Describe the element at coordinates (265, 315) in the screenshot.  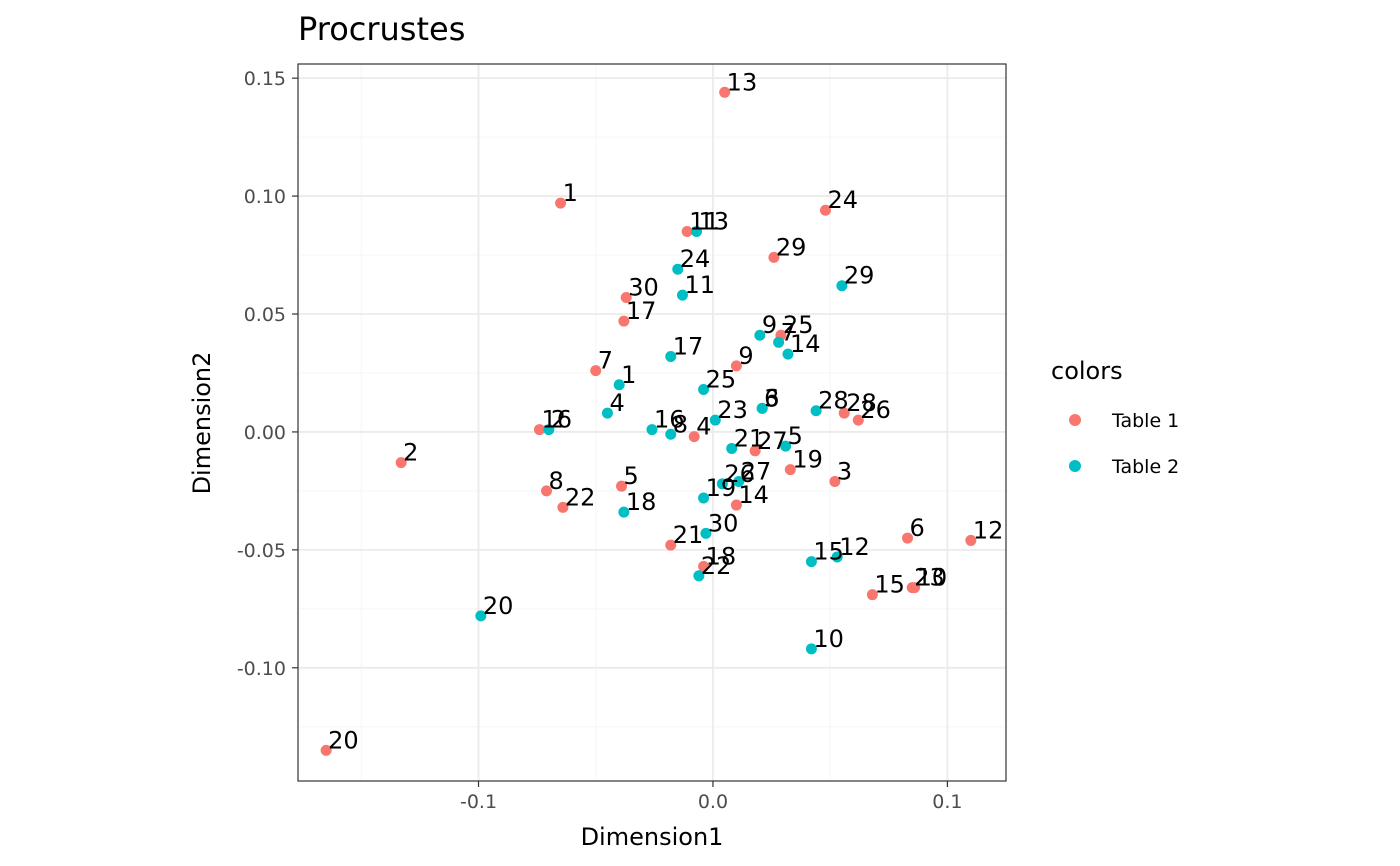
I see `y-tick-label: 0.05` at that location.